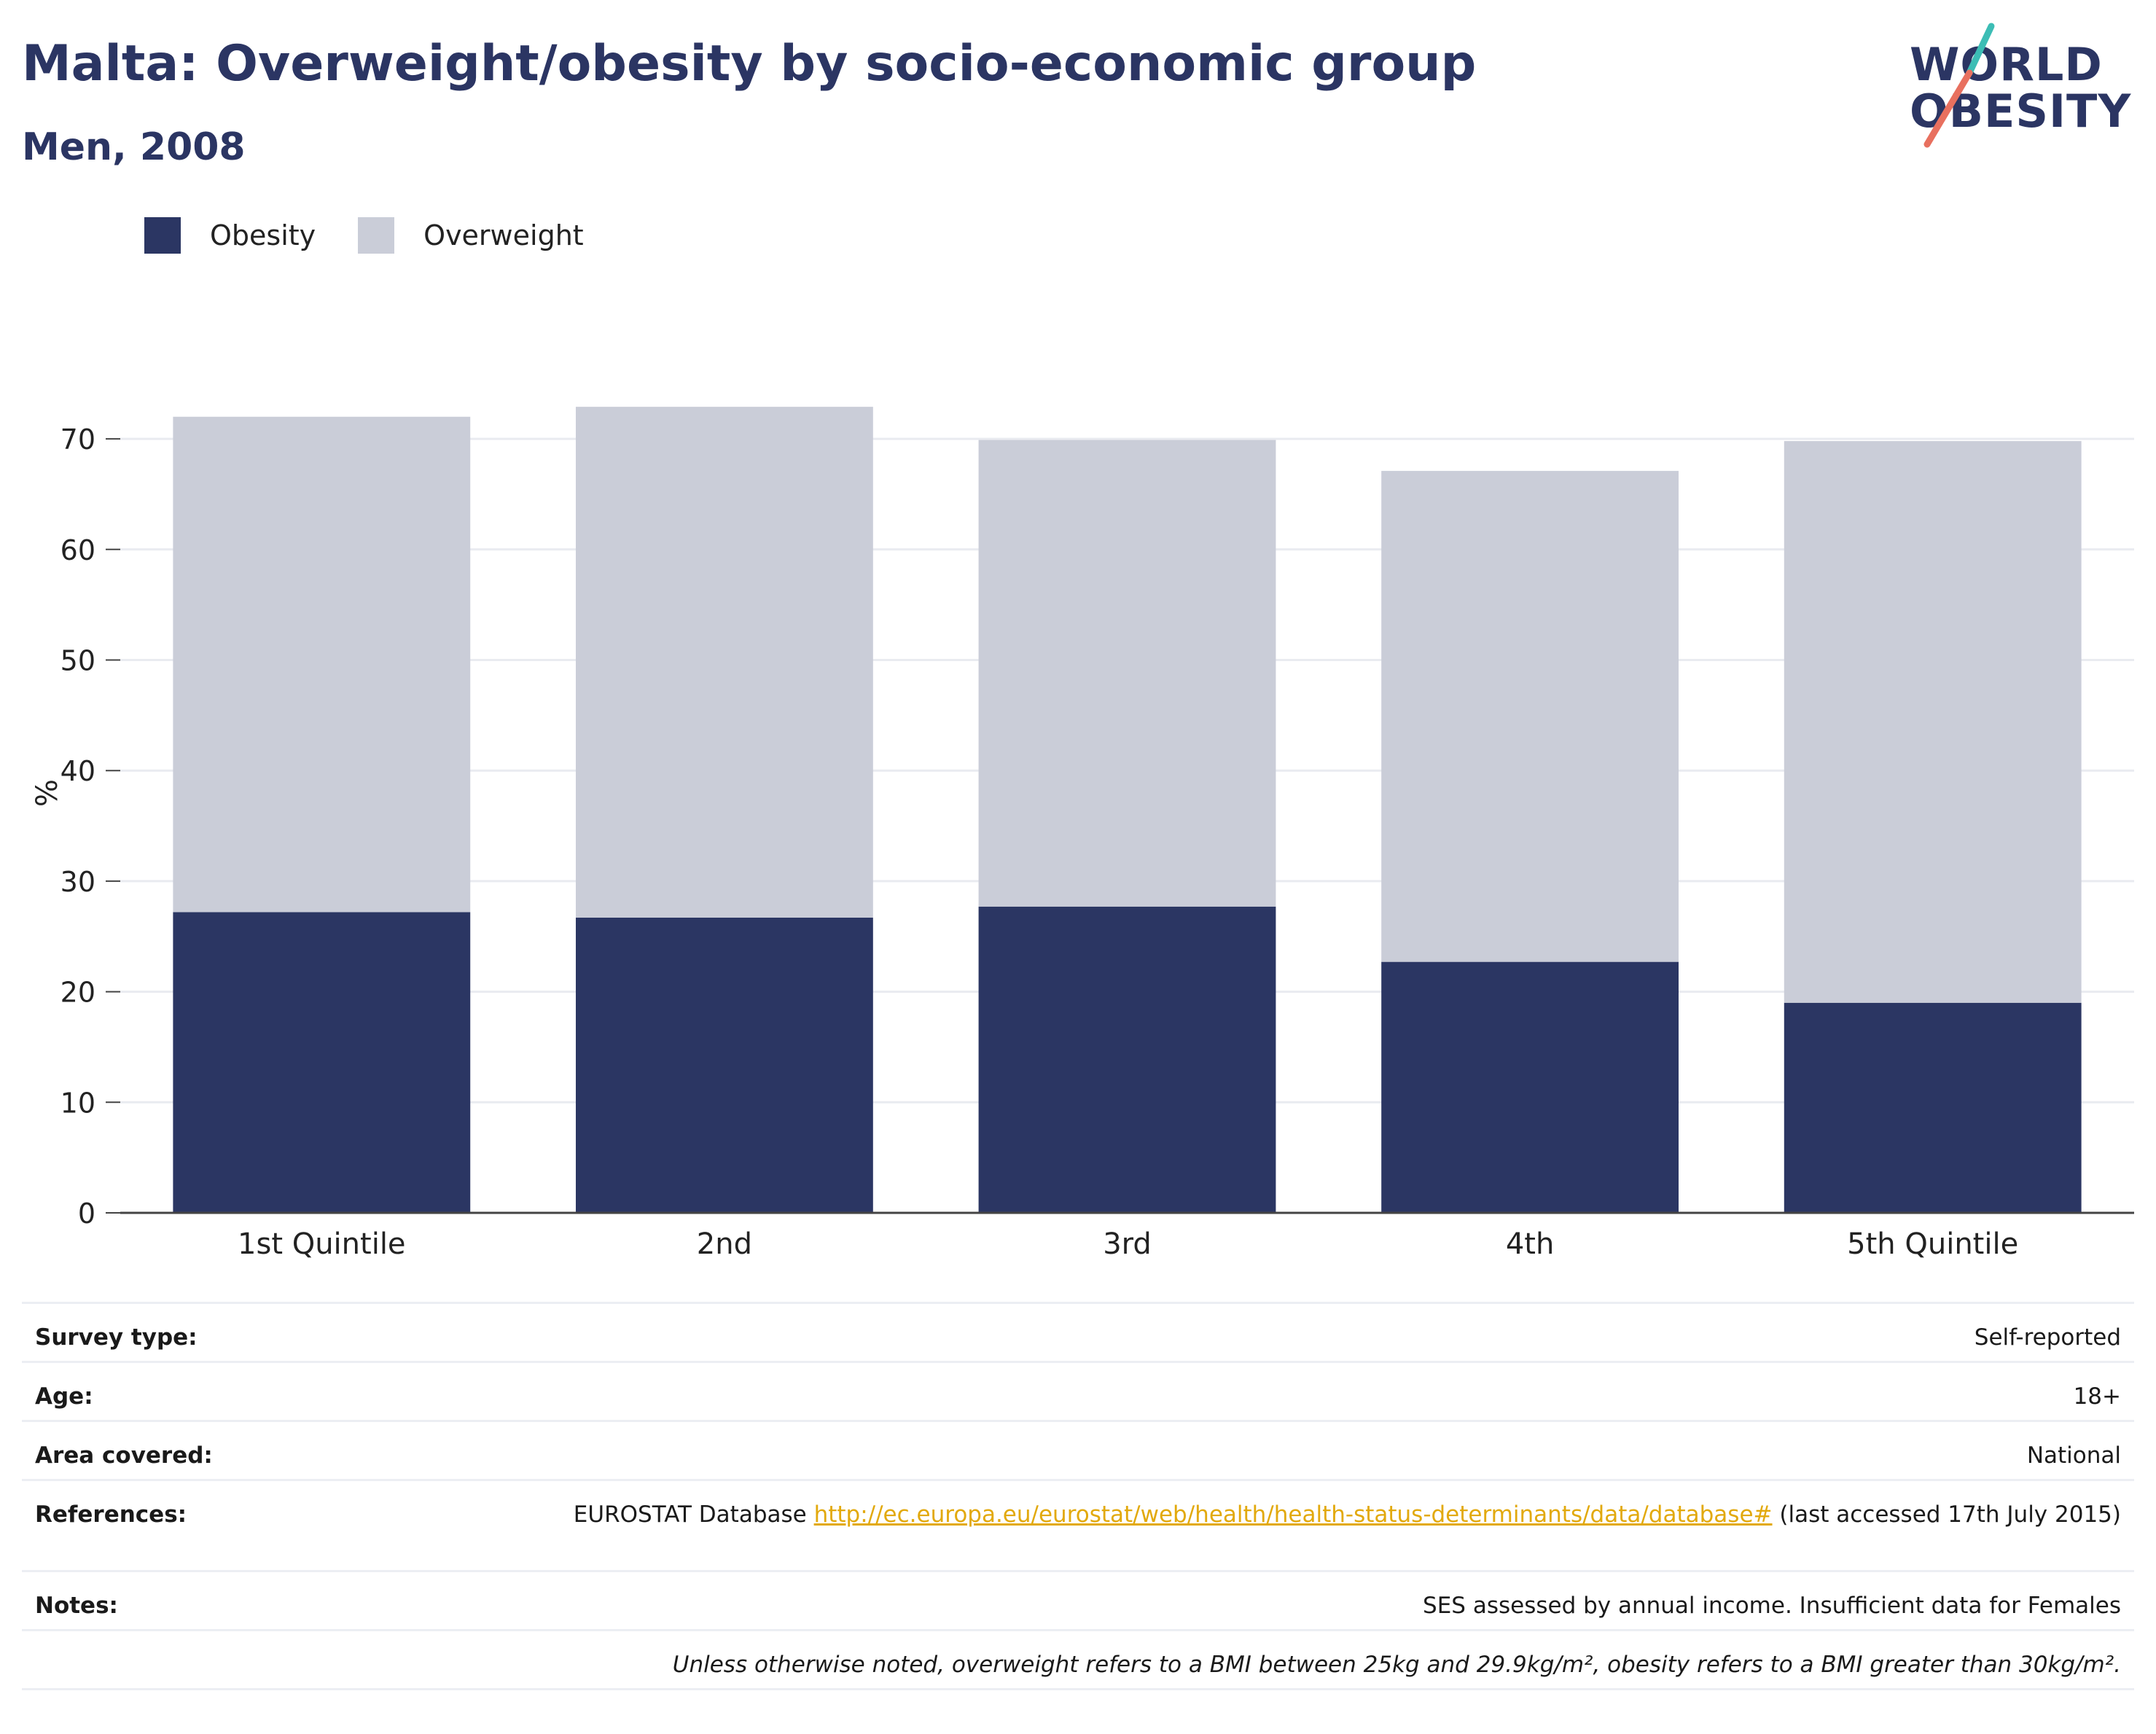 This screenshot has height=1734, width=2156. Describe the element at coordinates (1947, 1515) in the screenshot. I see `references-suffix: (last accessed 17th July 2015)` at that location.